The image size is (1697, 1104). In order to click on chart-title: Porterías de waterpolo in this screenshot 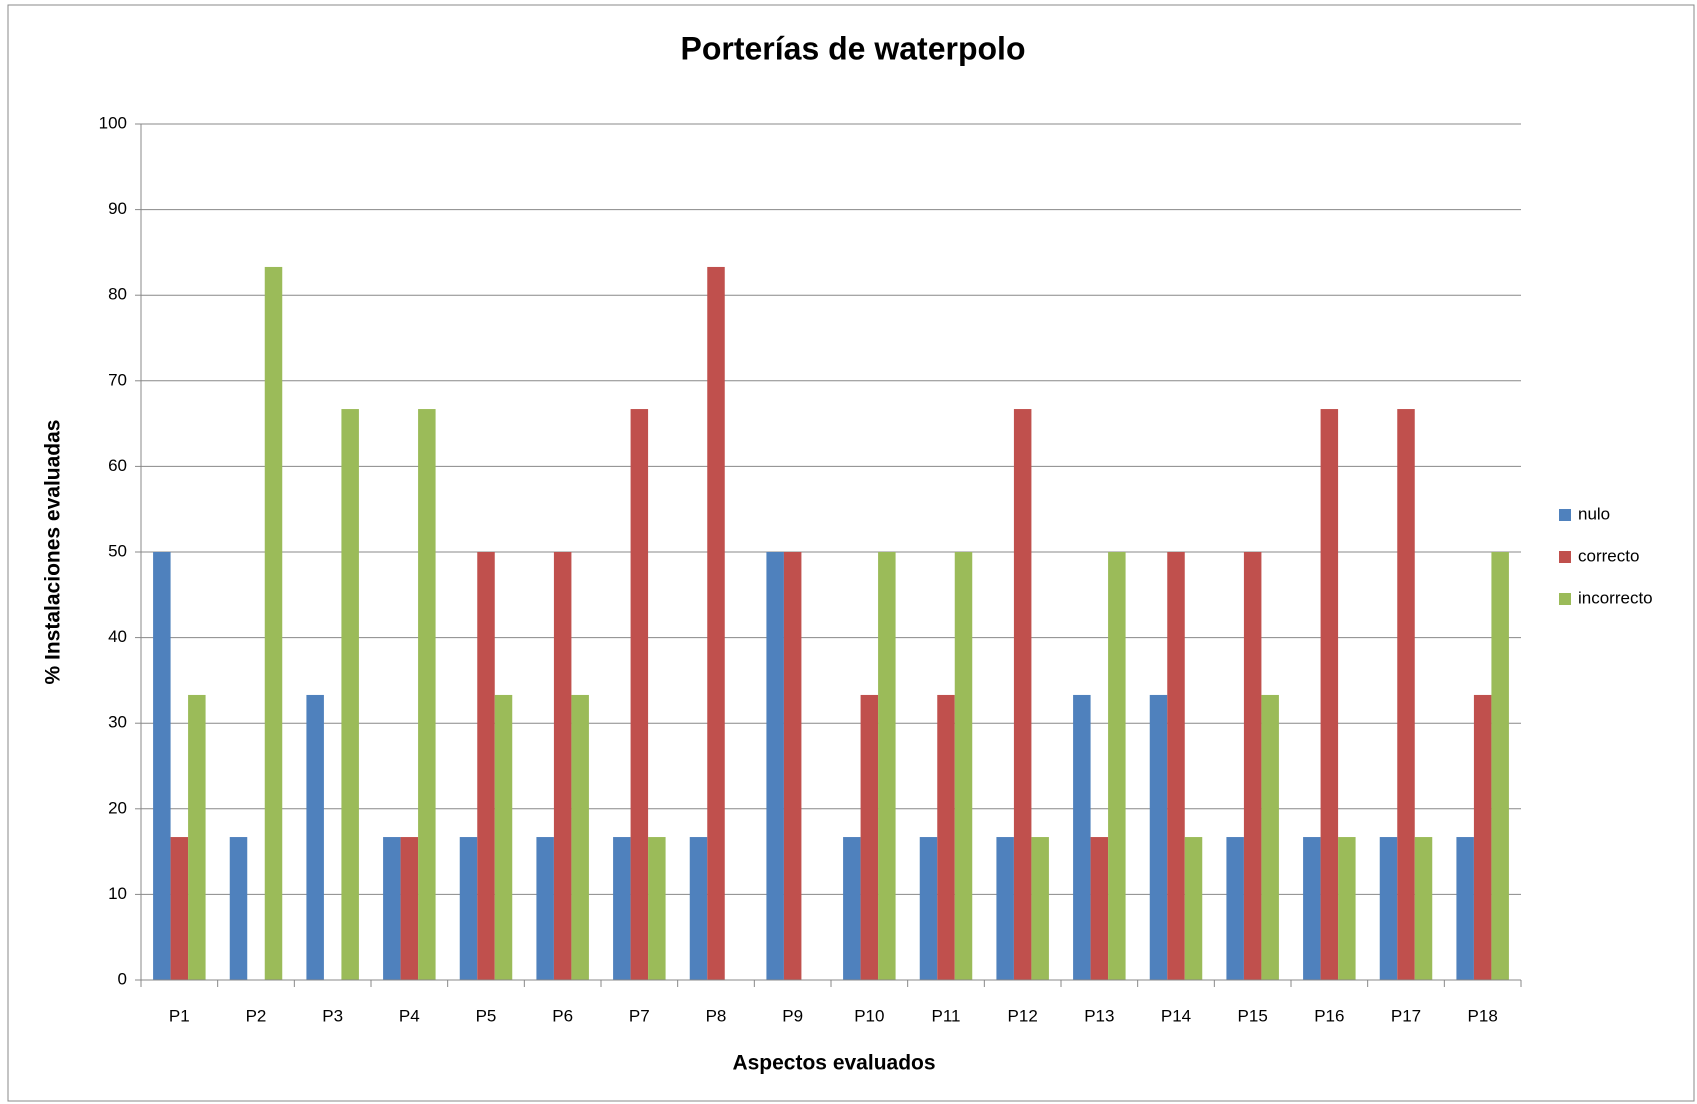, I will do `click(853, 48)`.